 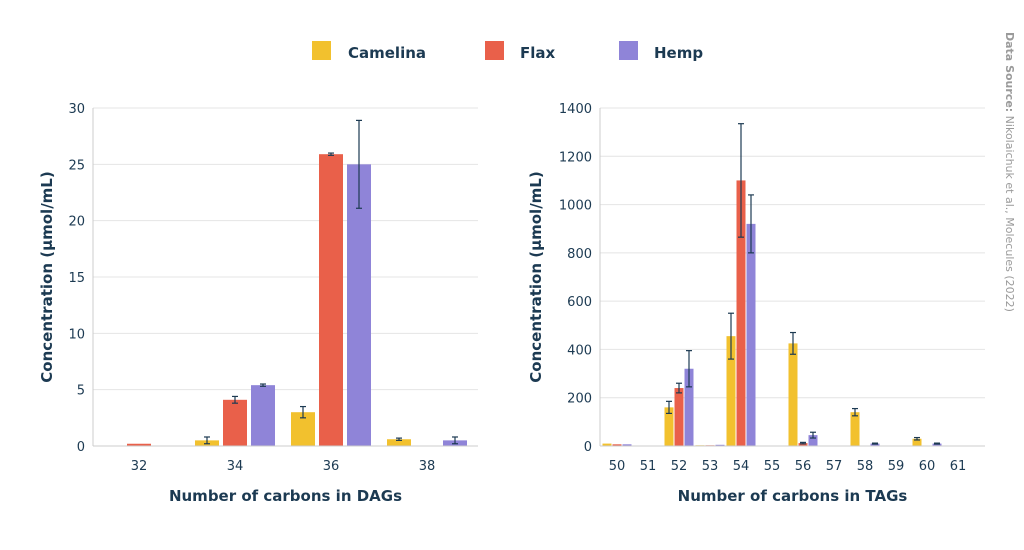 What do you see at coordinates (81, 447) in the screenshot?
I see `dag-y-tick-label: 0` at bounding box center [81, 447].